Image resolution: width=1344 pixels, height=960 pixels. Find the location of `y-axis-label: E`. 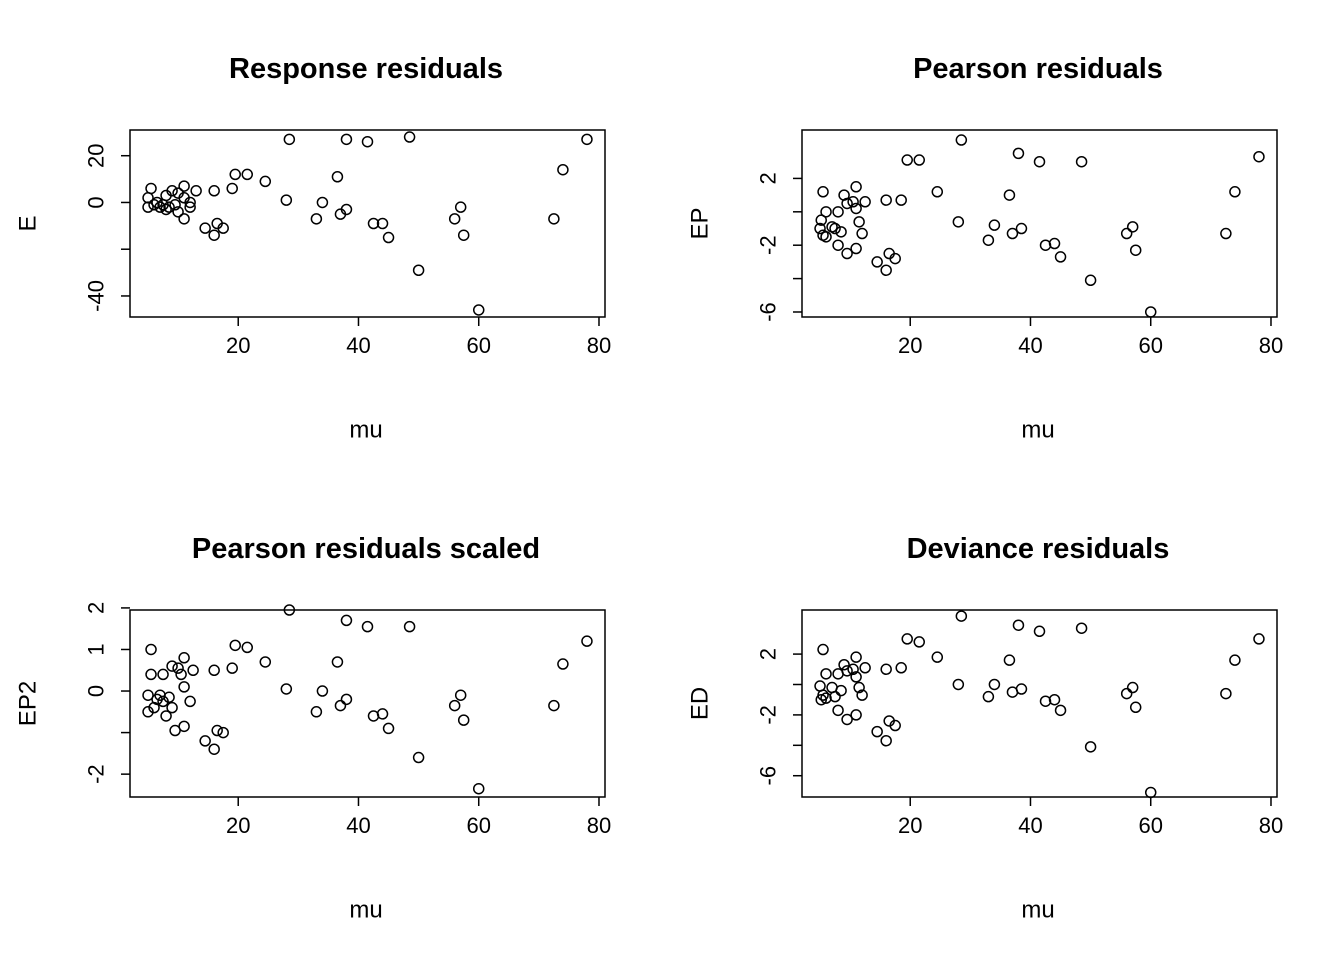

y-axis-label: E is located at coordinates (28, 223).